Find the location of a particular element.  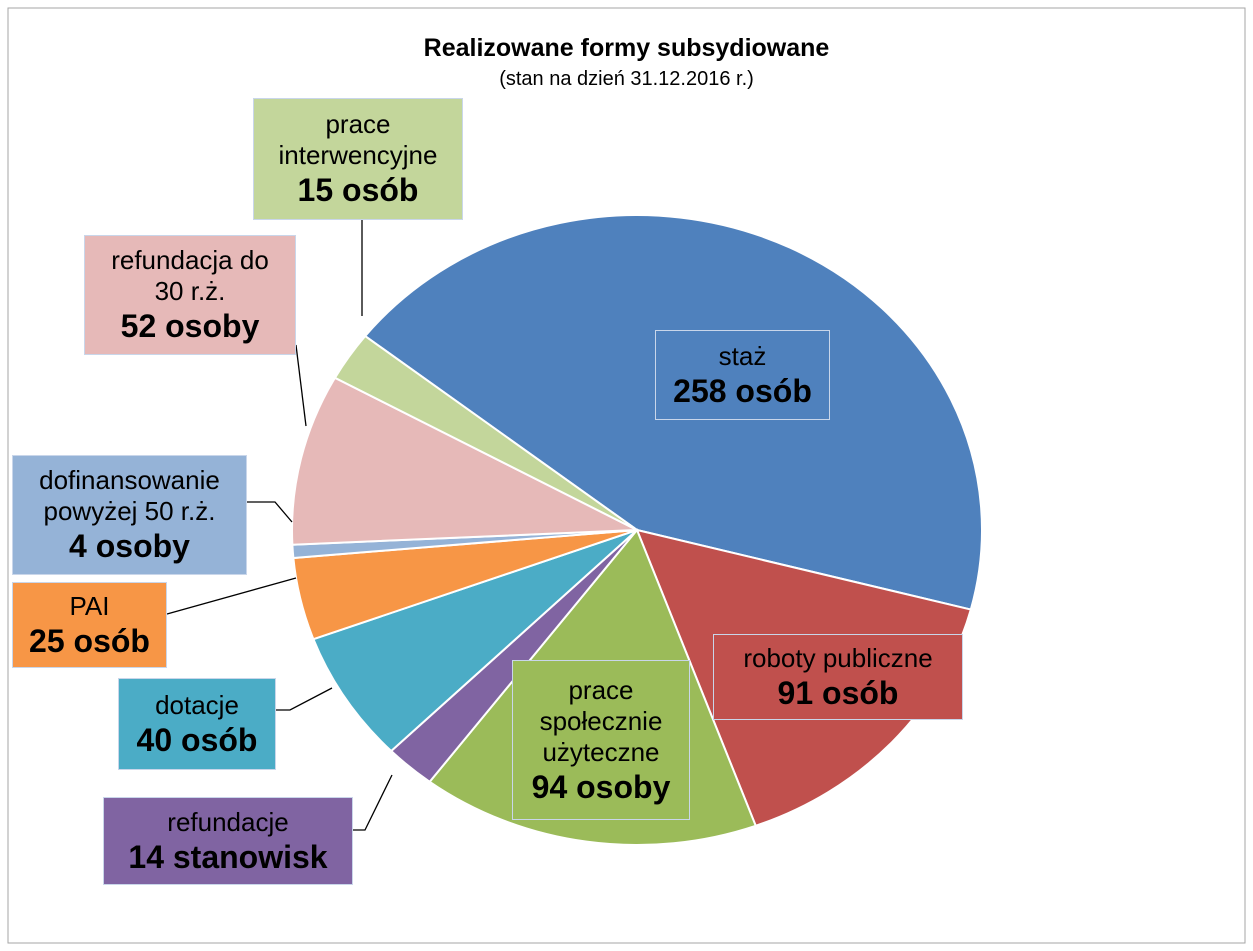

slice-label: roboty publiczne 91 osób is located at coordinates (838, 677).